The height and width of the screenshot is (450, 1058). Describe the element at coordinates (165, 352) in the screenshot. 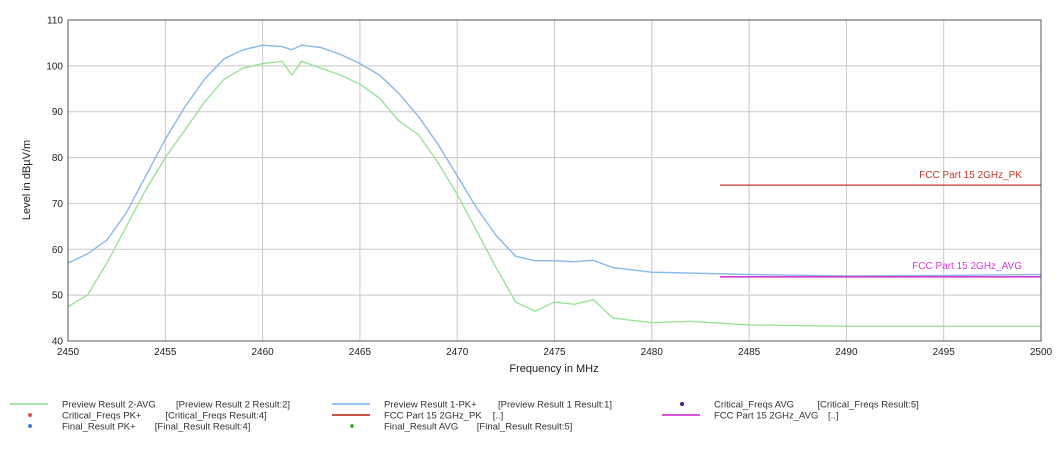

I see `x-tick-label: 2455` at that location.